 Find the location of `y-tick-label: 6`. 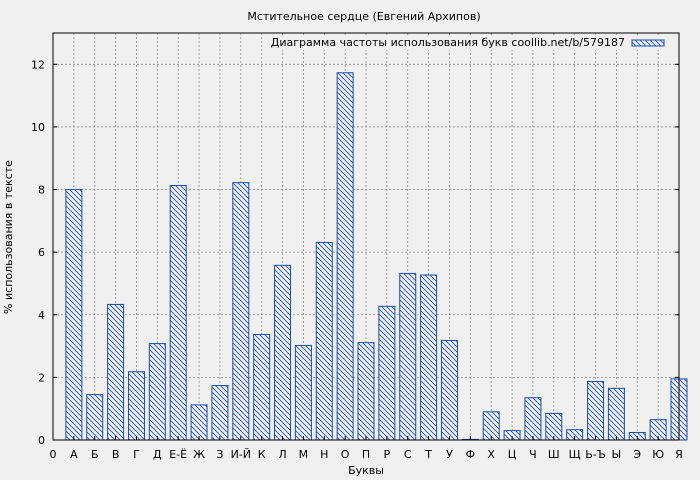

y-tick-label: 6 is located at coordinates (41, 252).